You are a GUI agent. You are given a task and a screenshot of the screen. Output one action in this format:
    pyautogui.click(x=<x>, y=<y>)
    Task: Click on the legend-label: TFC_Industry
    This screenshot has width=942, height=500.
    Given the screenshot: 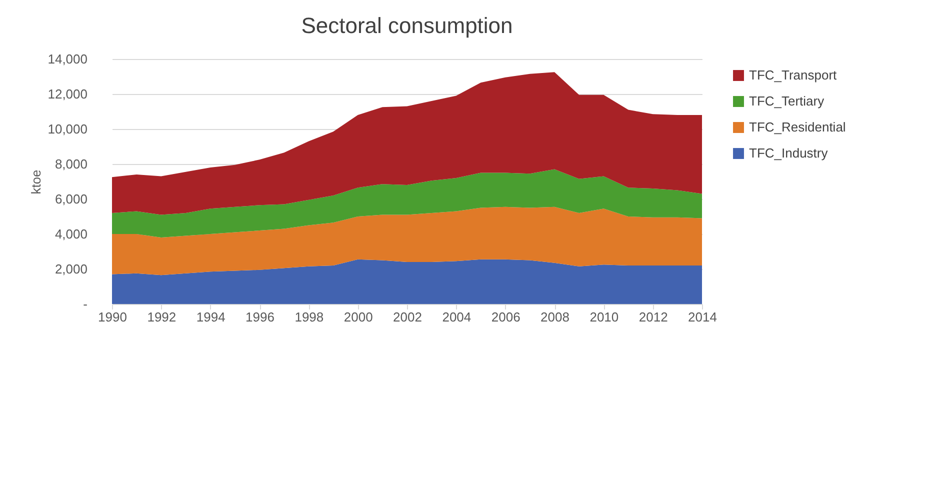 What is the action you would take?
    pyautogui.click(x=788, y=153)
    